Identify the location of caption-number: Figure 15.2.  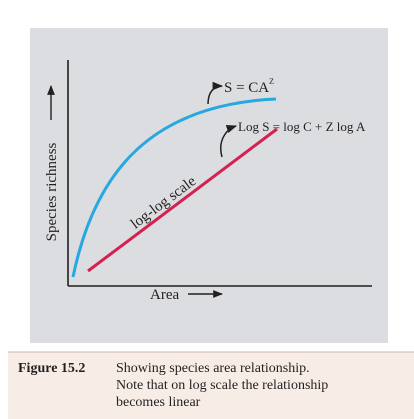
(51, 368).